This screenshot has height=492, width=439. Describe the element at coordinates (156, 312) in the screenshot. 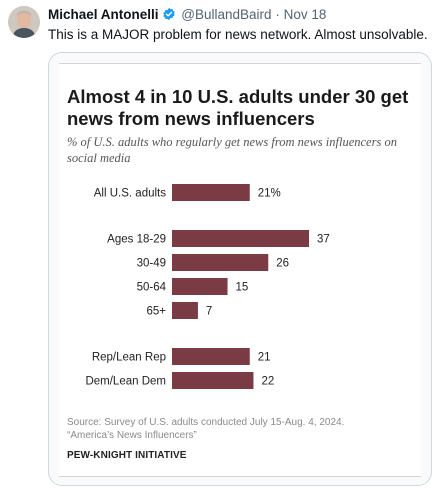

I see `category-label: 65+` at that location.